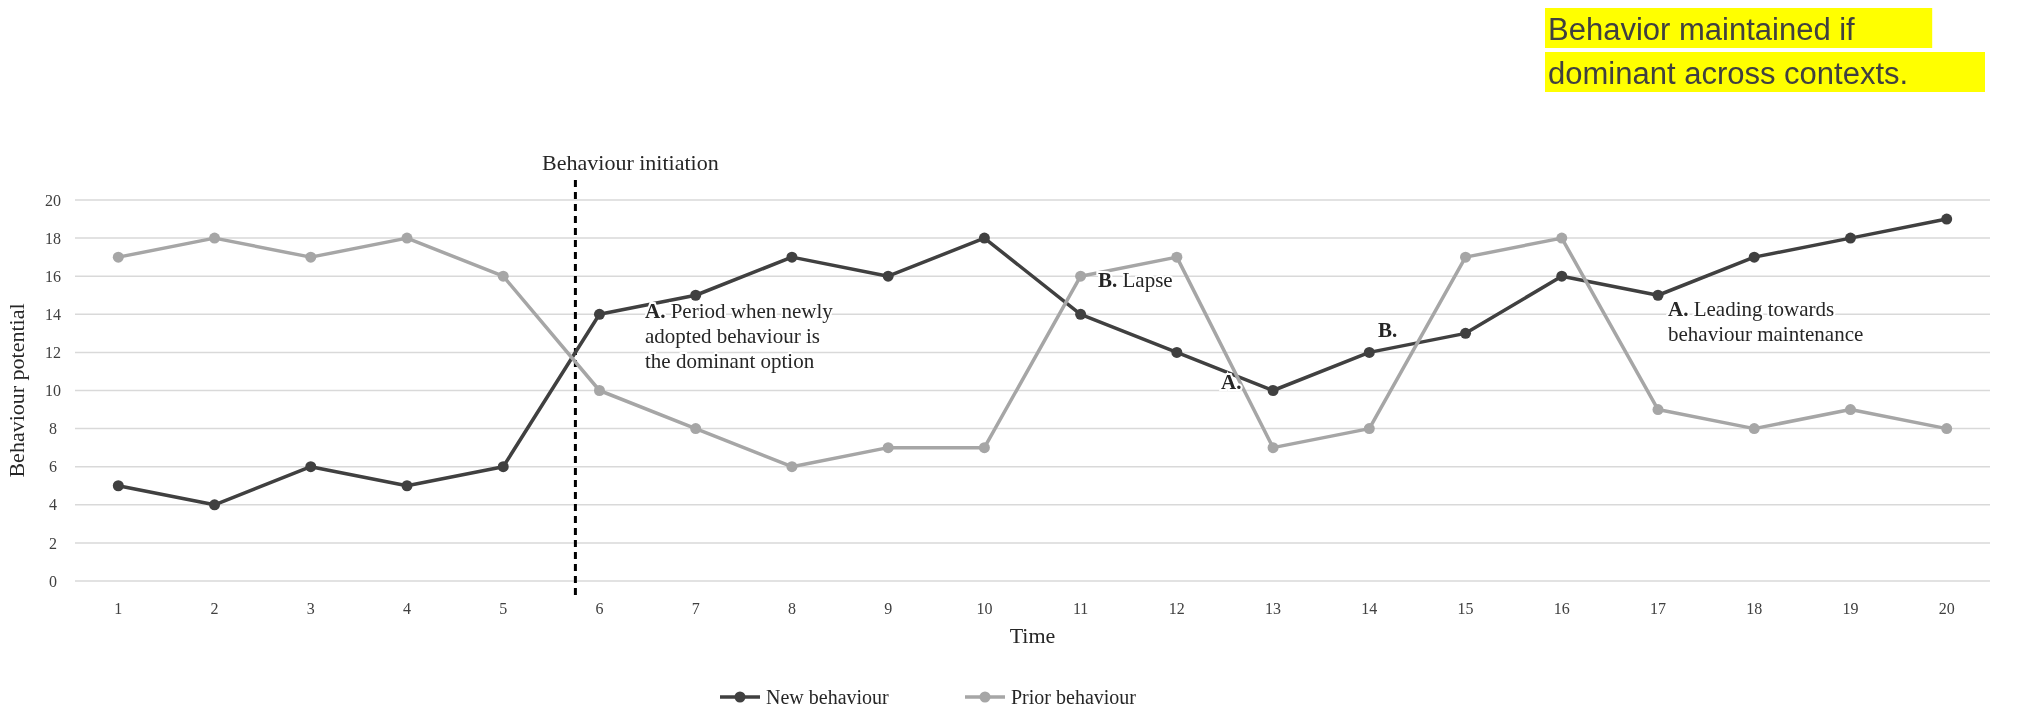  I want to click on y-tick-label: 12, so click(53, 352).